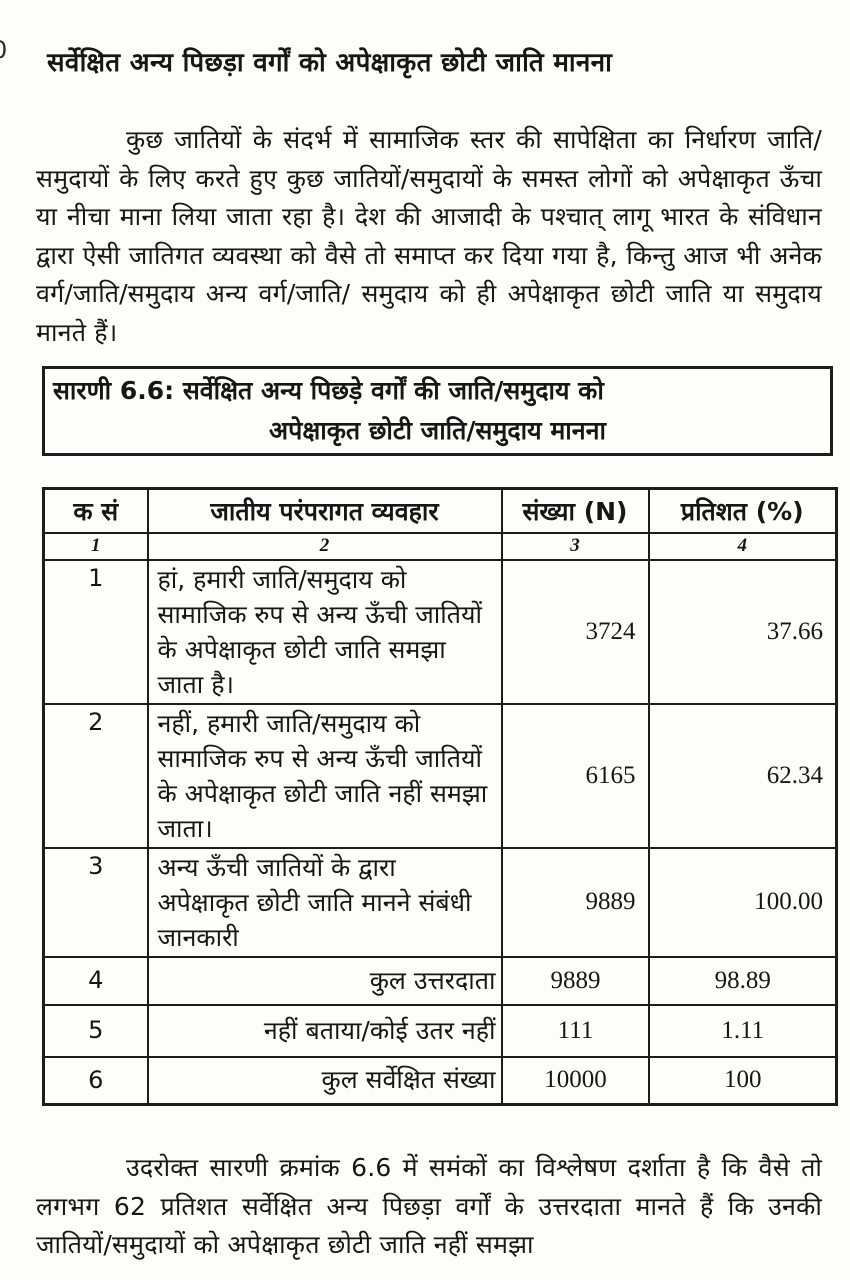 This screenshot has height=1280, width=850. Describe the element at coordinates (437, 430) in the screenshot. I see `table-caption-line2: अपेक्षाकृत छोटी जाति/समुदाय मानना` at that location.